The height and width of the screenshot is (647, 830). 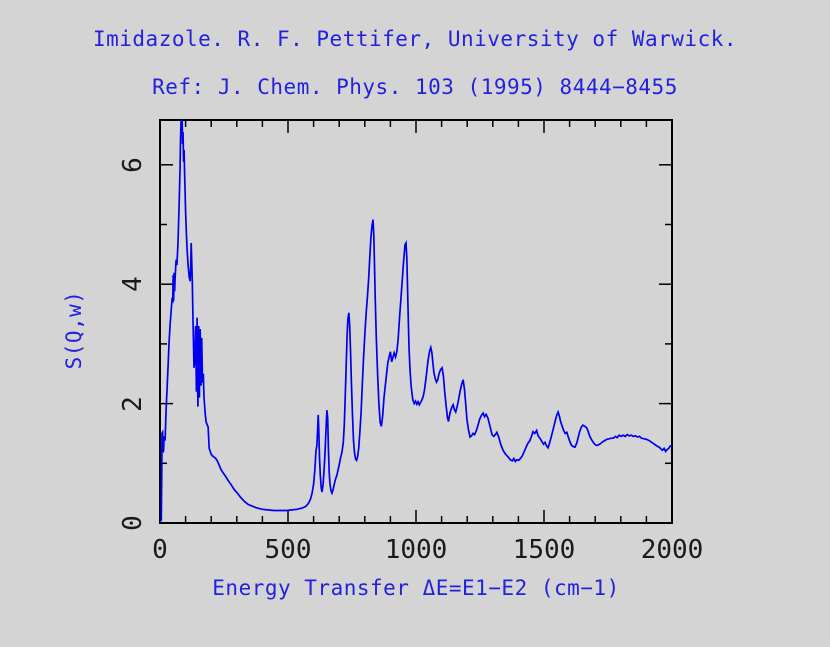 I want to click on y-tick-label: 4, so click(x=133, y=284).